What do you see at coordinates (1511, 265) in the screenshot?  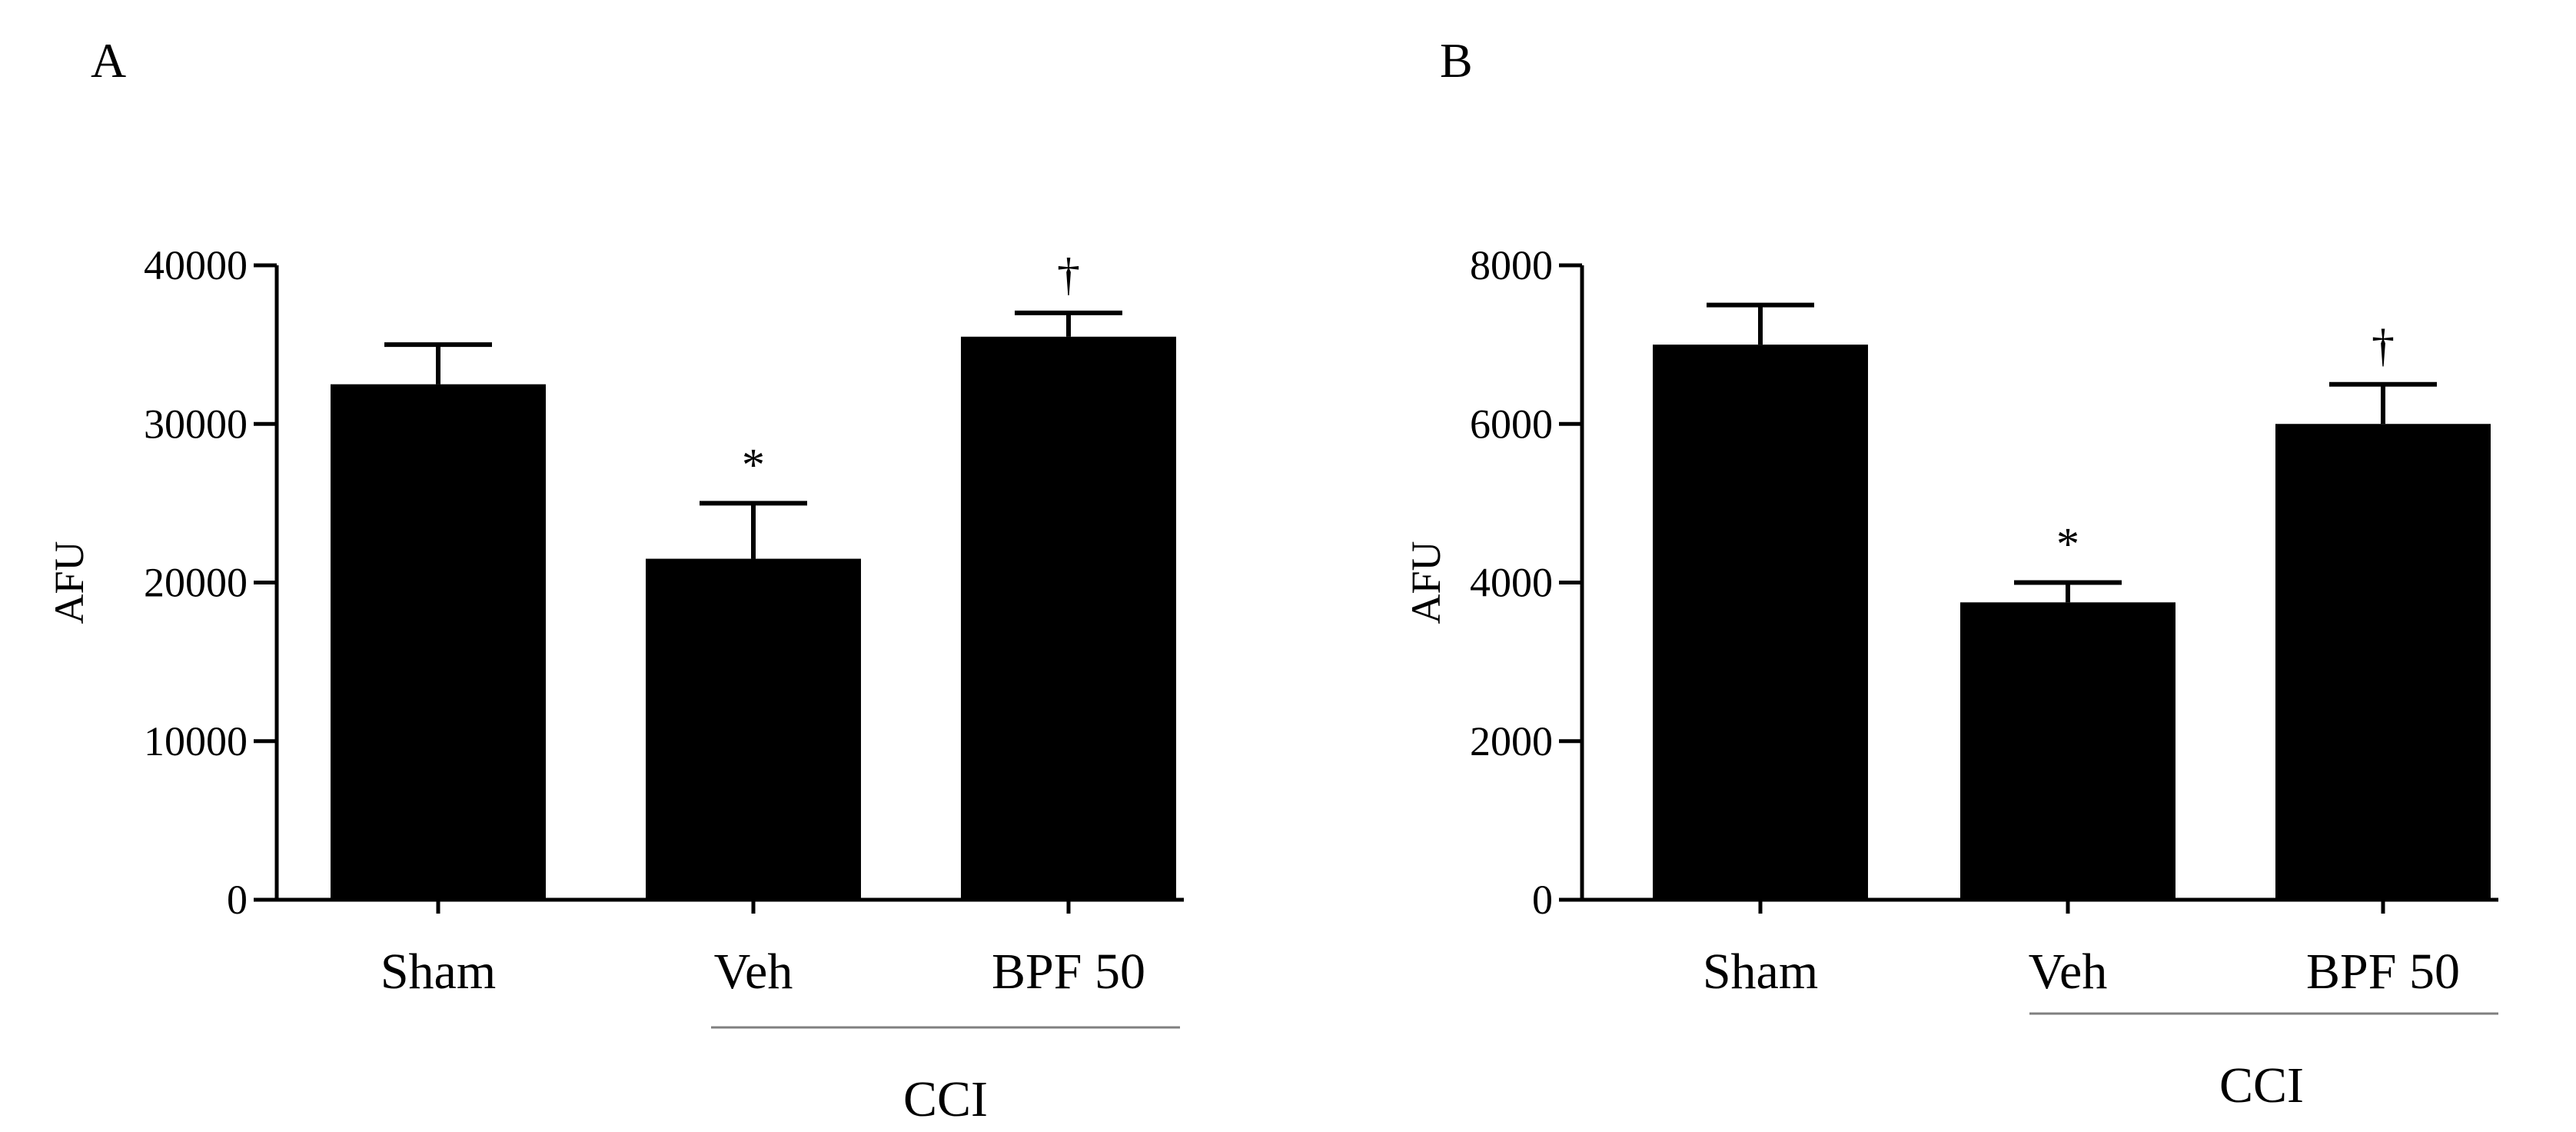 I see `y-tick-label: 8000` at bounding box center [1511, 265].